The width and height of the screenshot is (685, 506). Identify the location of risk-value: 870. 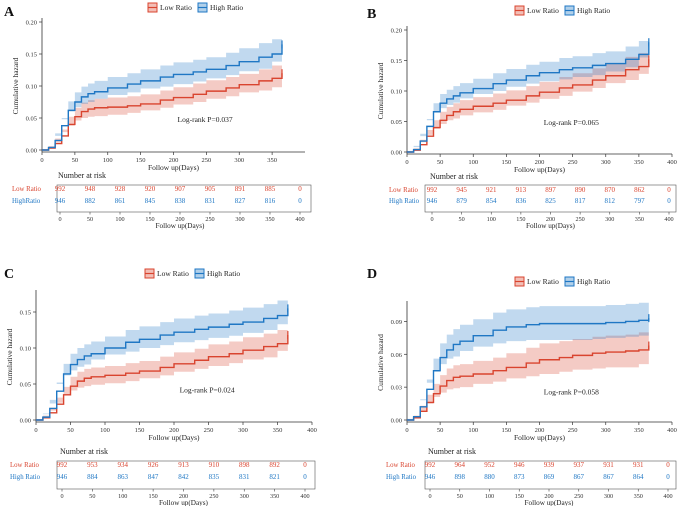
(610, 190).